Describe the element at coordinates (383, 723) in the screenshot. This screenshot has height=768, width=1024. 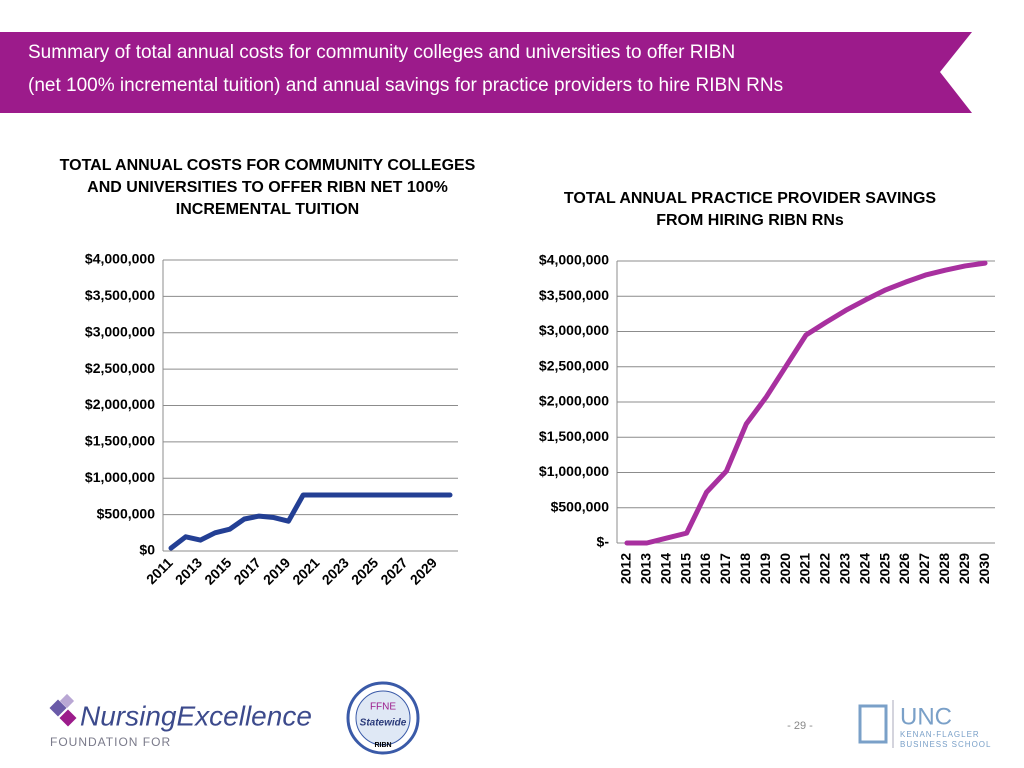
I see `logo-text: Statewide` at that location.